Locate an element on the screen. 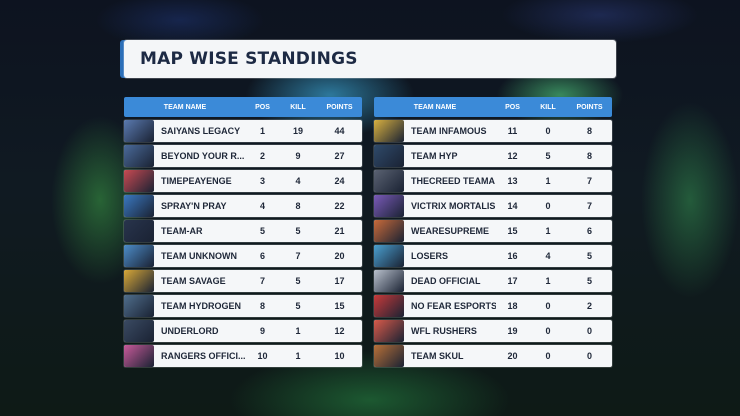 The height and width of the screenshot is (416, 740). team-name: UNDERLORD is located at coordinates (190, 331).